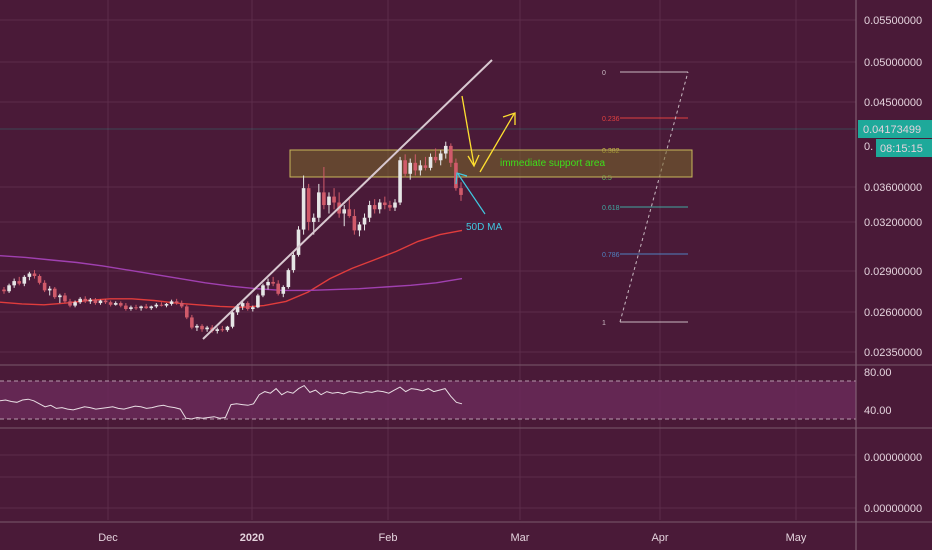  I want to click on cyan-arrow, so click(471, 194).